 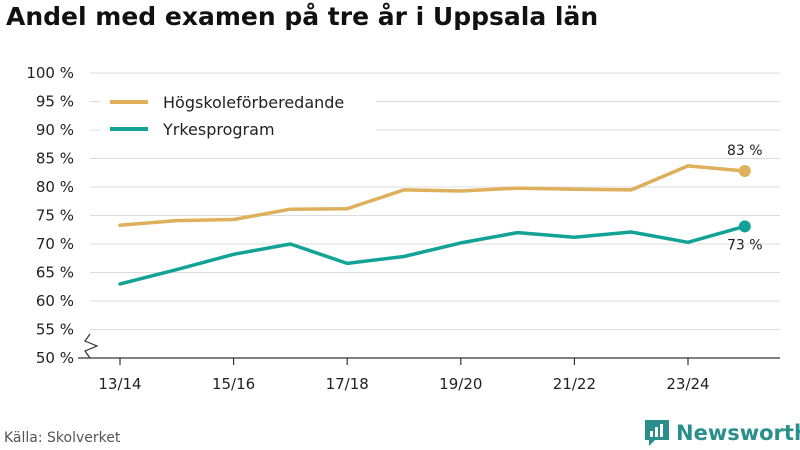 I want to click on legend-background, so click(x=238, y=117).